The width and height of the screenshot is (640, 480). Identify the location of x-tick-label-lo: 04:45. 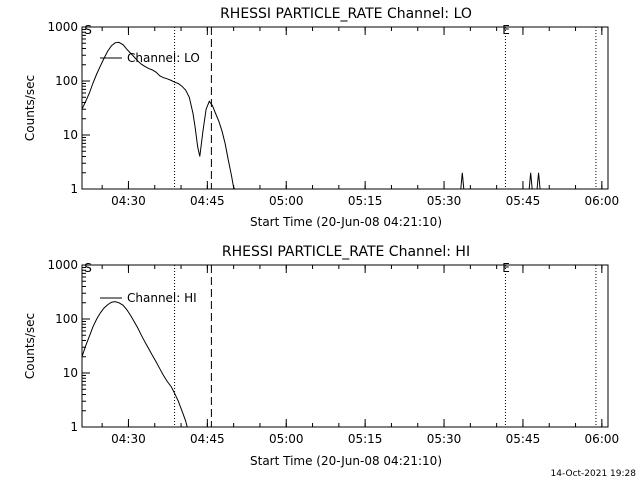
(207, 201).